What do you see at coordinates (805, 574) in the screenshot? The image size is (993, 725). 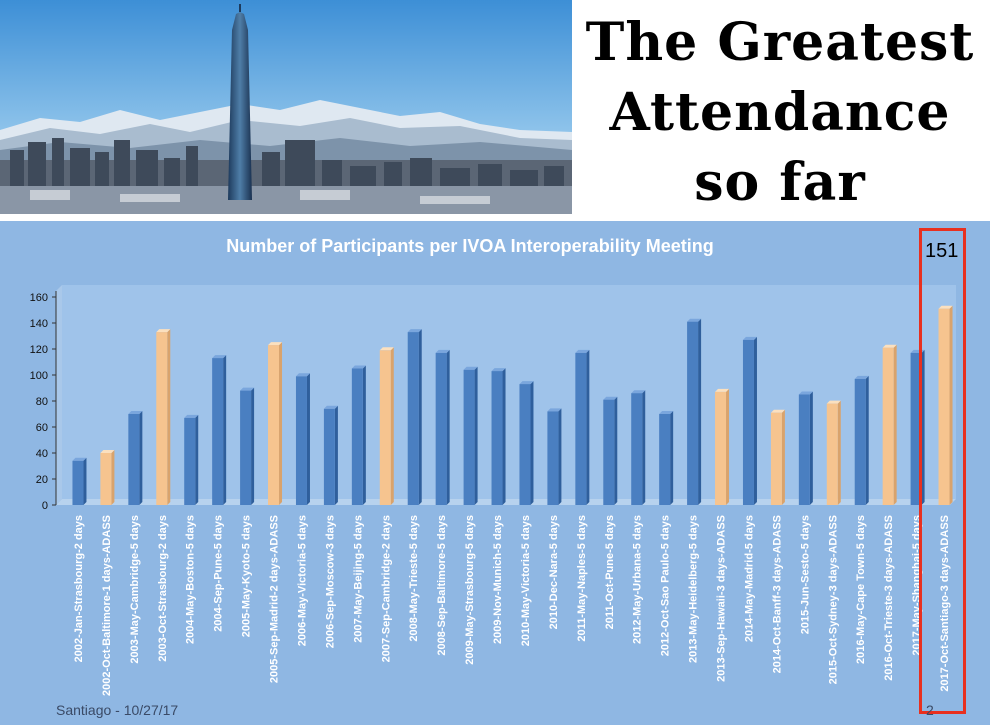 I see `x-tick-label: 2015-Jun-Sesto-5 days` at bounding box center [805, 574].